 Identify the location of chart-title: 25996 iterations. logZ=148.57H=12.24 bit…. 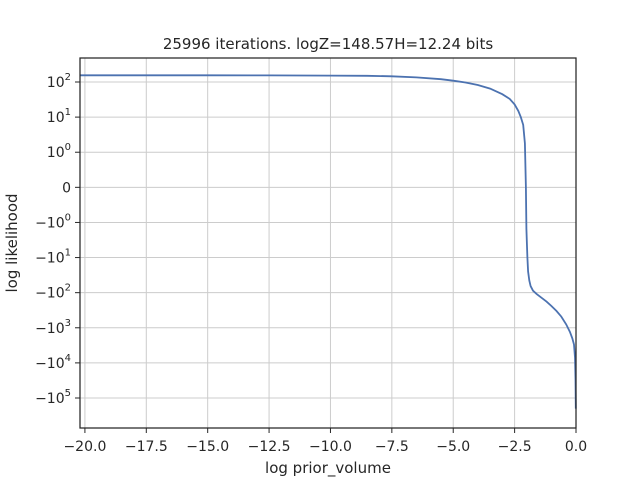
(328, 44).